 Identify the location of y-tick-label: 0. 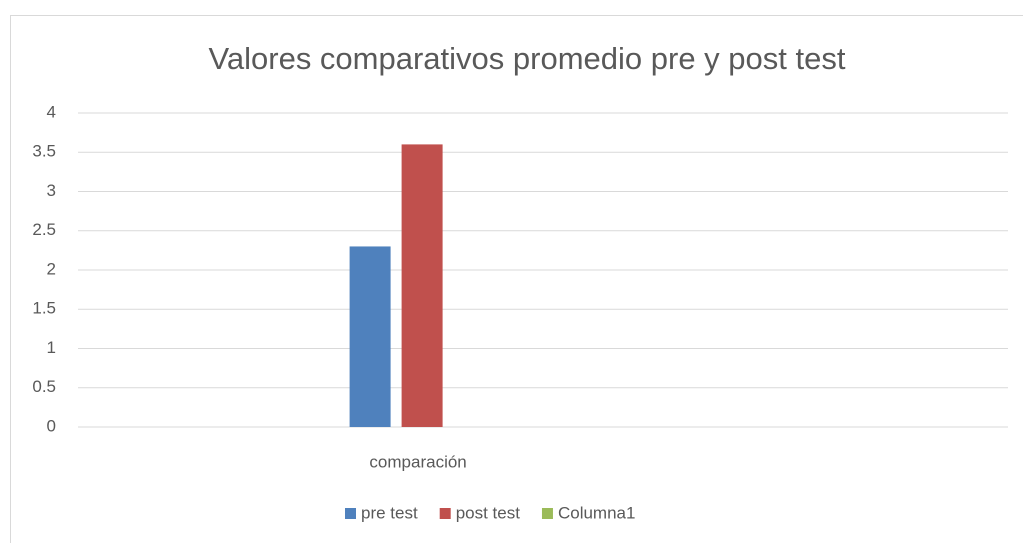
(51, 425).